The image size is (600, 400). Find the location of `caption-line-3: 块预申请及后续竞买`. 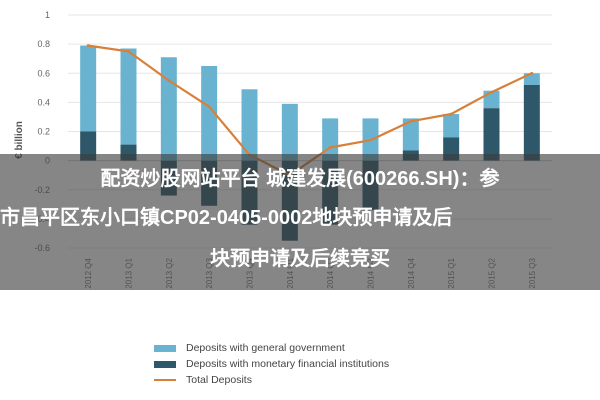

caption-line-3: 块预申请及后续竞买 is located at coordinates (300, 259).